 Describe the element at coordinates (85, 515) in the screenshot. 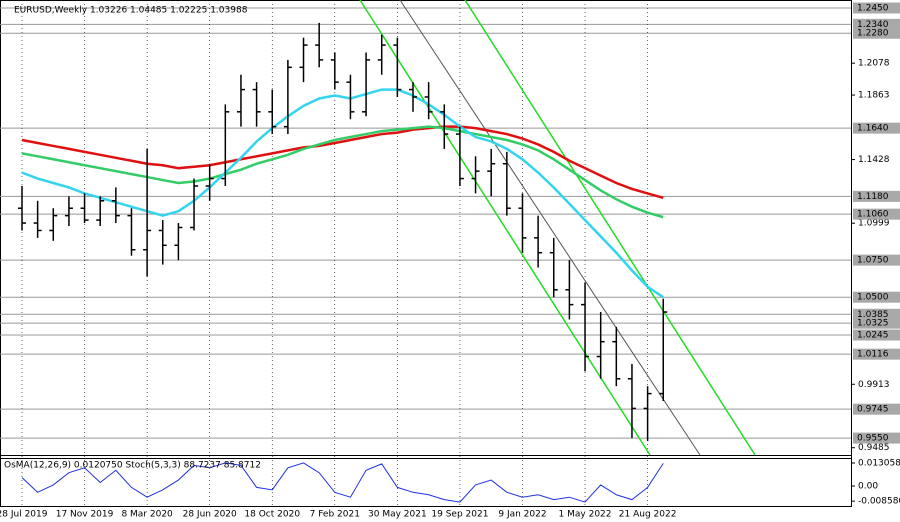

I see `x-tick-label: 17 Nov 2019` at that location.